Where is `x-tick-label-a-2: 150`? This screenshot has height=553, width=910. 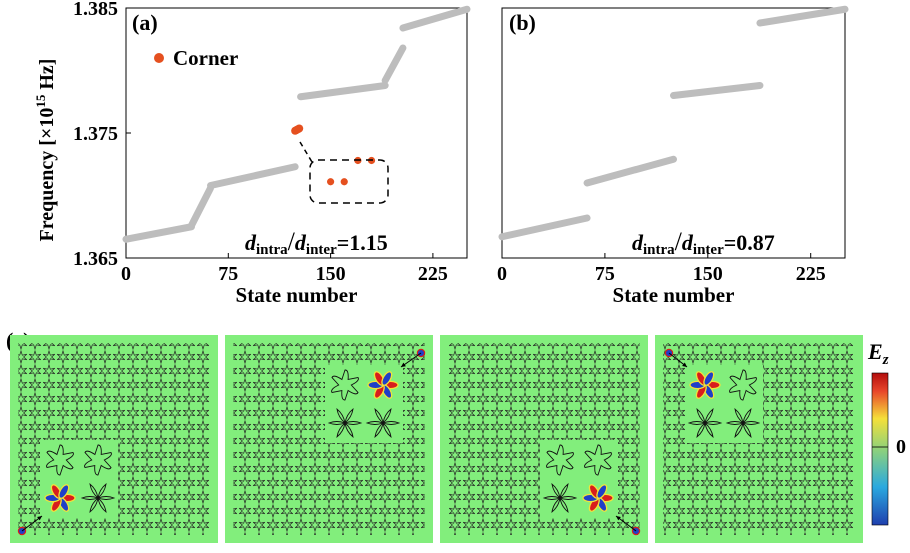 x-tick-label-a-2: 150 is located at coordinates (331, 274).